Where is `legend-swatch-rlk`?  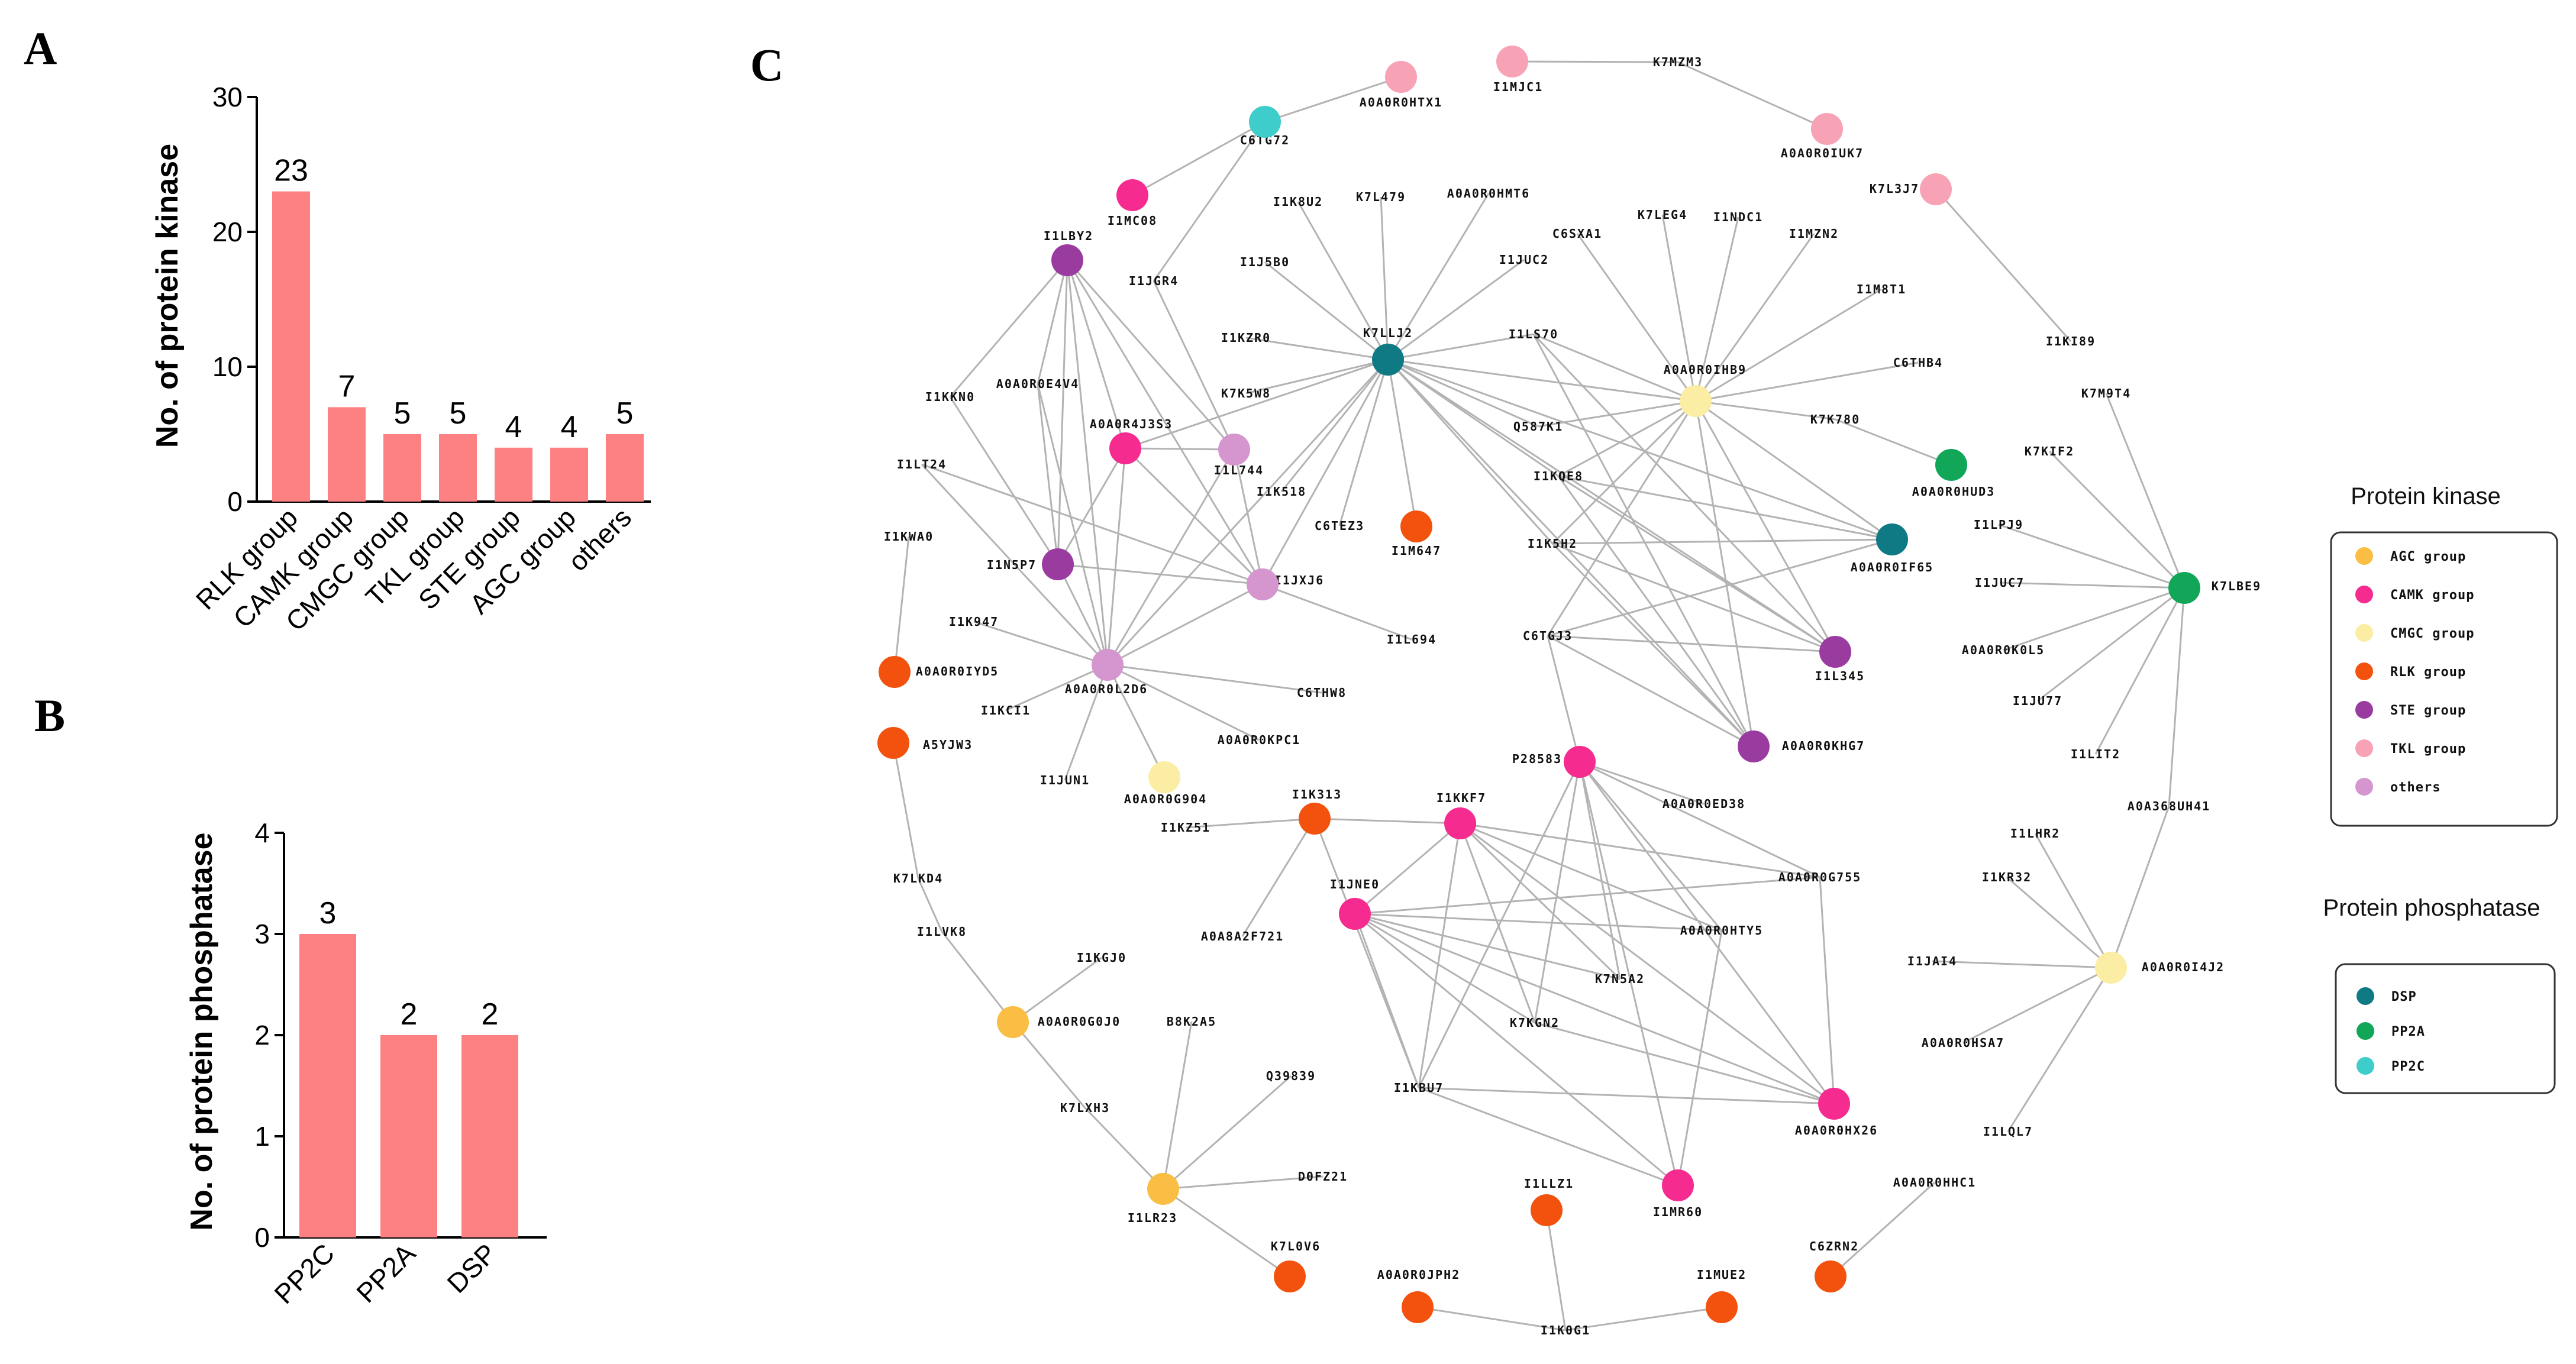 legend-swatch-rlk is located at coordinates (2364, 671).